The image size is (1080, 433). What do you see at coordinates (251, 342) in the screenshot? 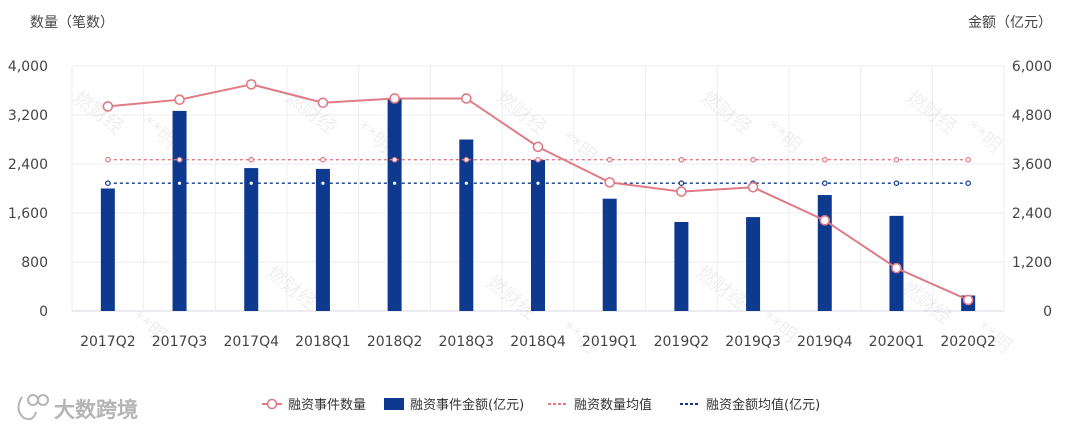
I see `x-tick-label: 2017Q4` at bounding box center [251, 342].